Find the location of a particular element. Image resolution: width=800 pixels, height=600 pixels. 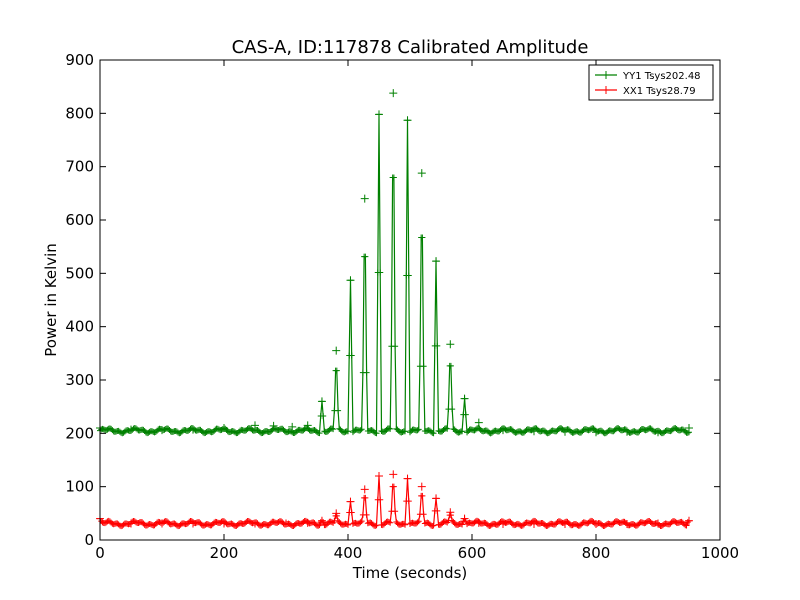

series-line is located at coordinates (394, 501).